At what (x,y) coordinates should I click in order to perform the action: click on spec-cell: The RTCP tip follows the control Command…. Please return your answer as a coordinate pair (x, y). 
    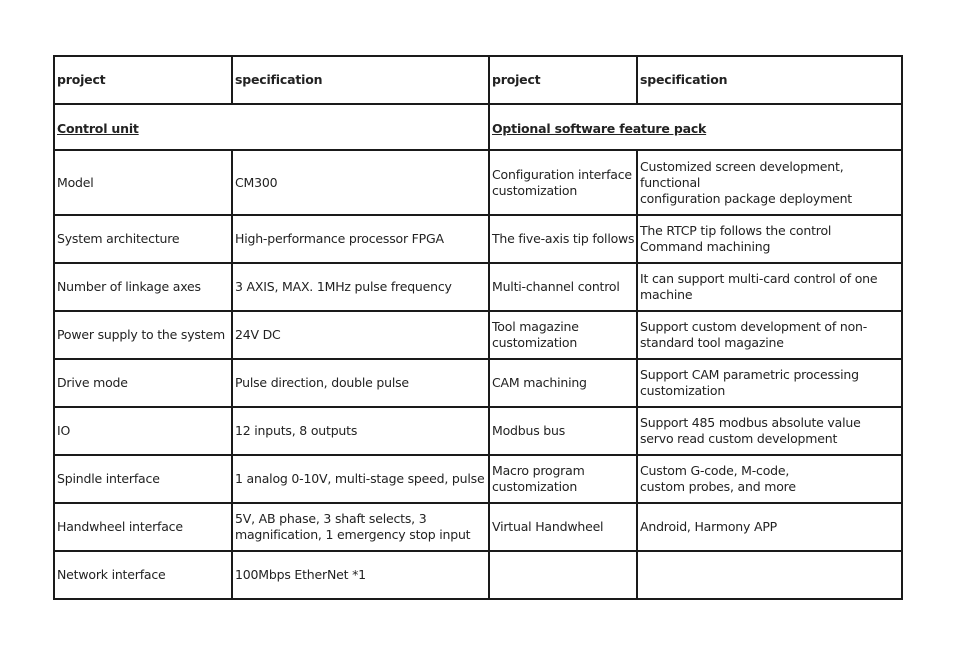
    Looking at the image, I should click on (769, 239).